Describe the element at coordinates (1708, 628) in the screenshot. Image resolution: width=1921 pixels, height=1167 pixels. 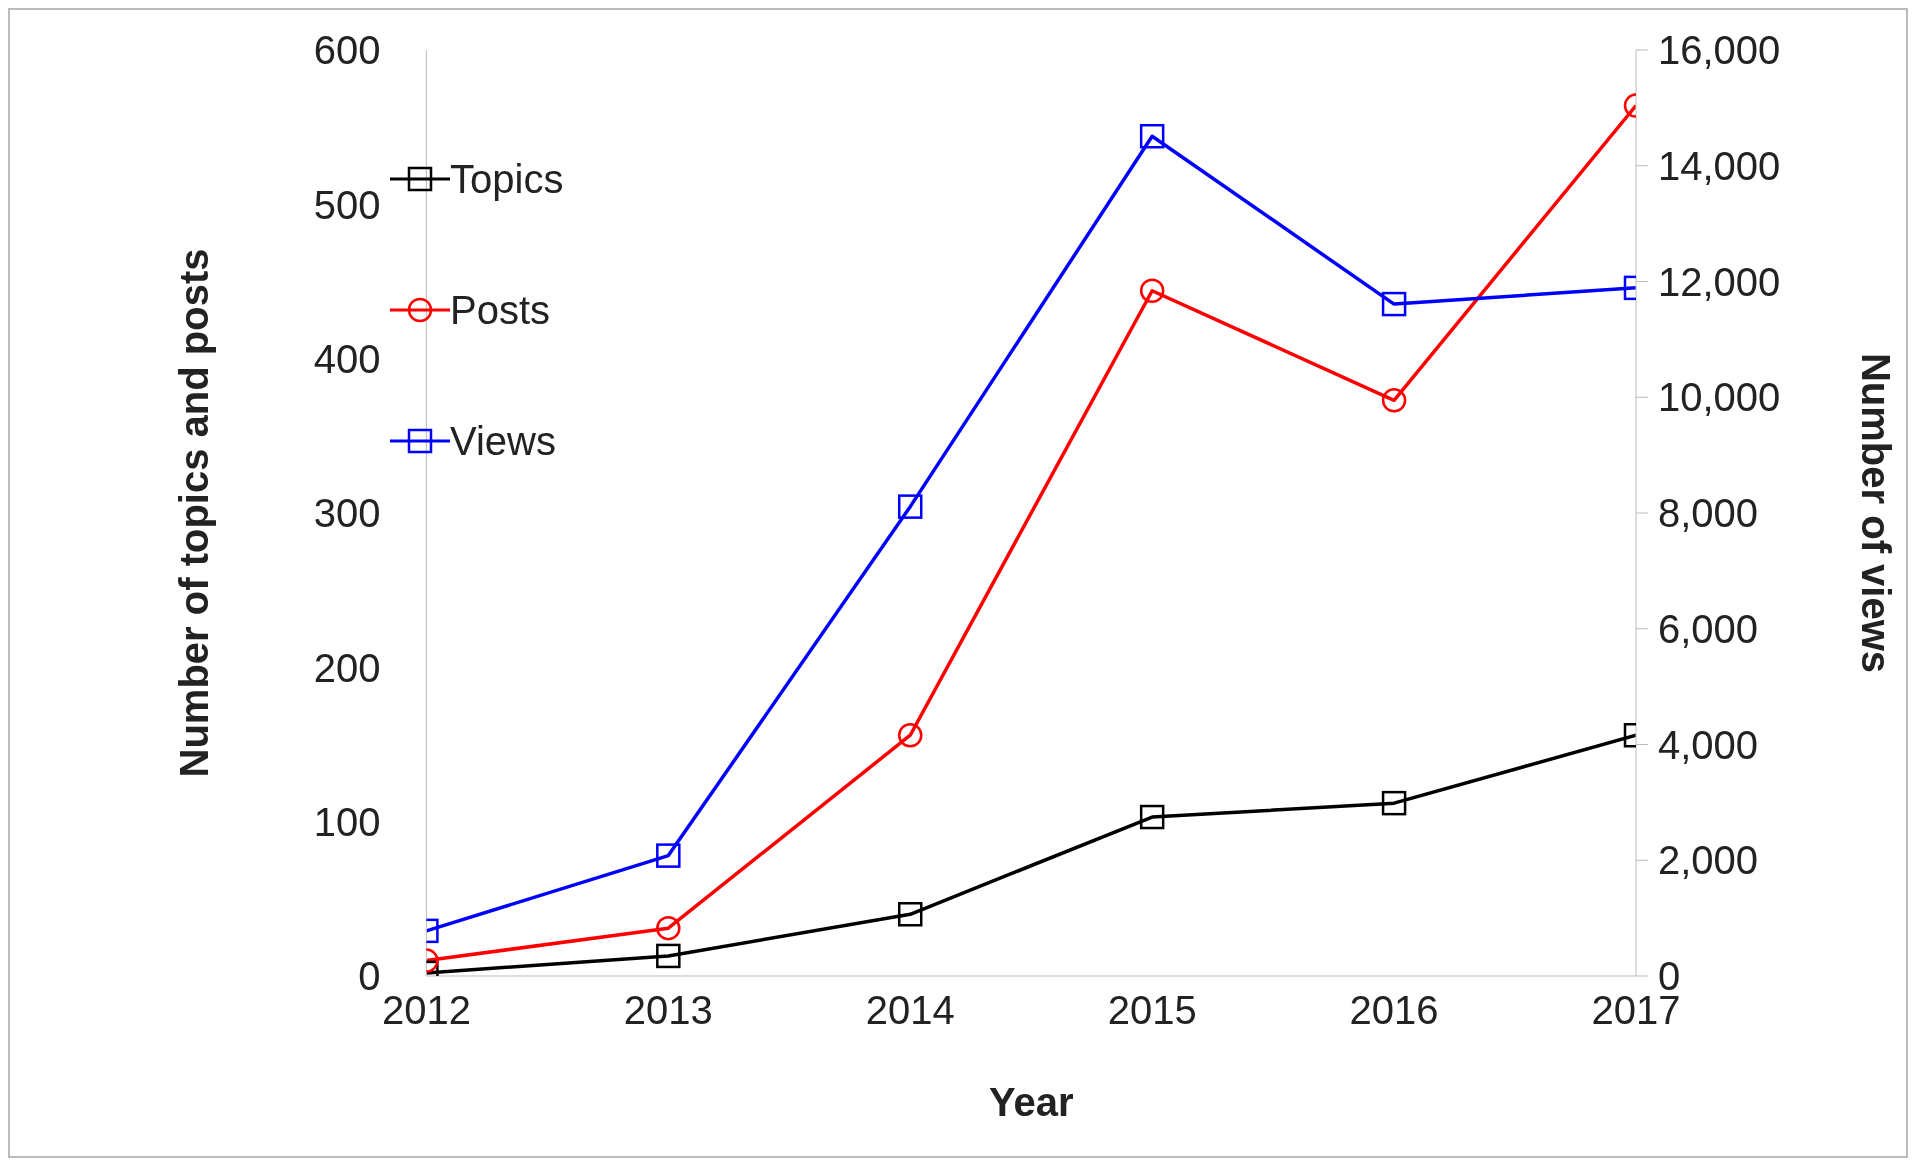
I see `y2-tick-label: 6,000` at that location.